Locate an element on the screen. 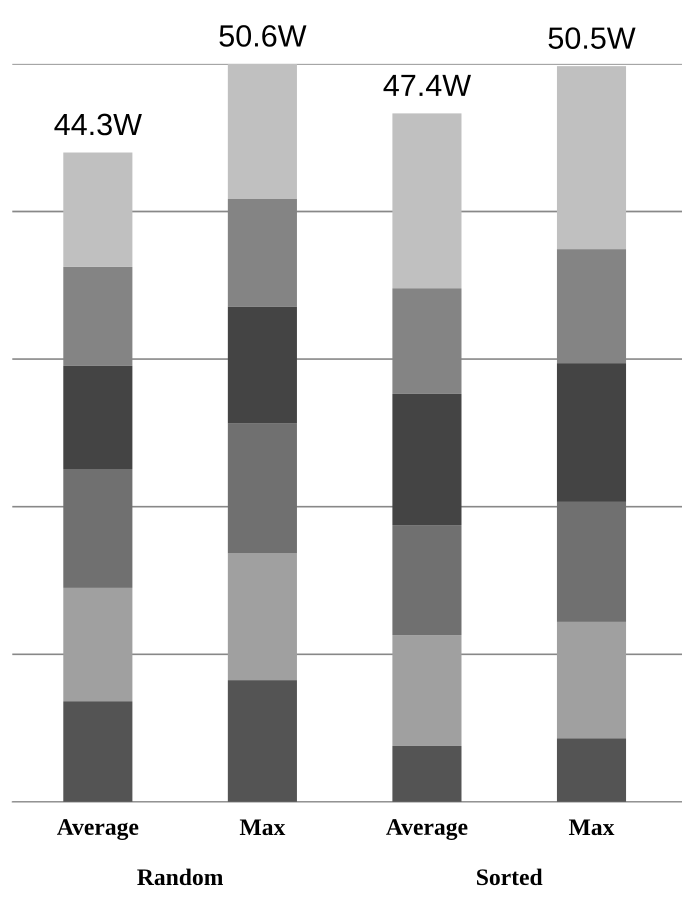  annotation: 44.3W is located at coordinates (98, 125).